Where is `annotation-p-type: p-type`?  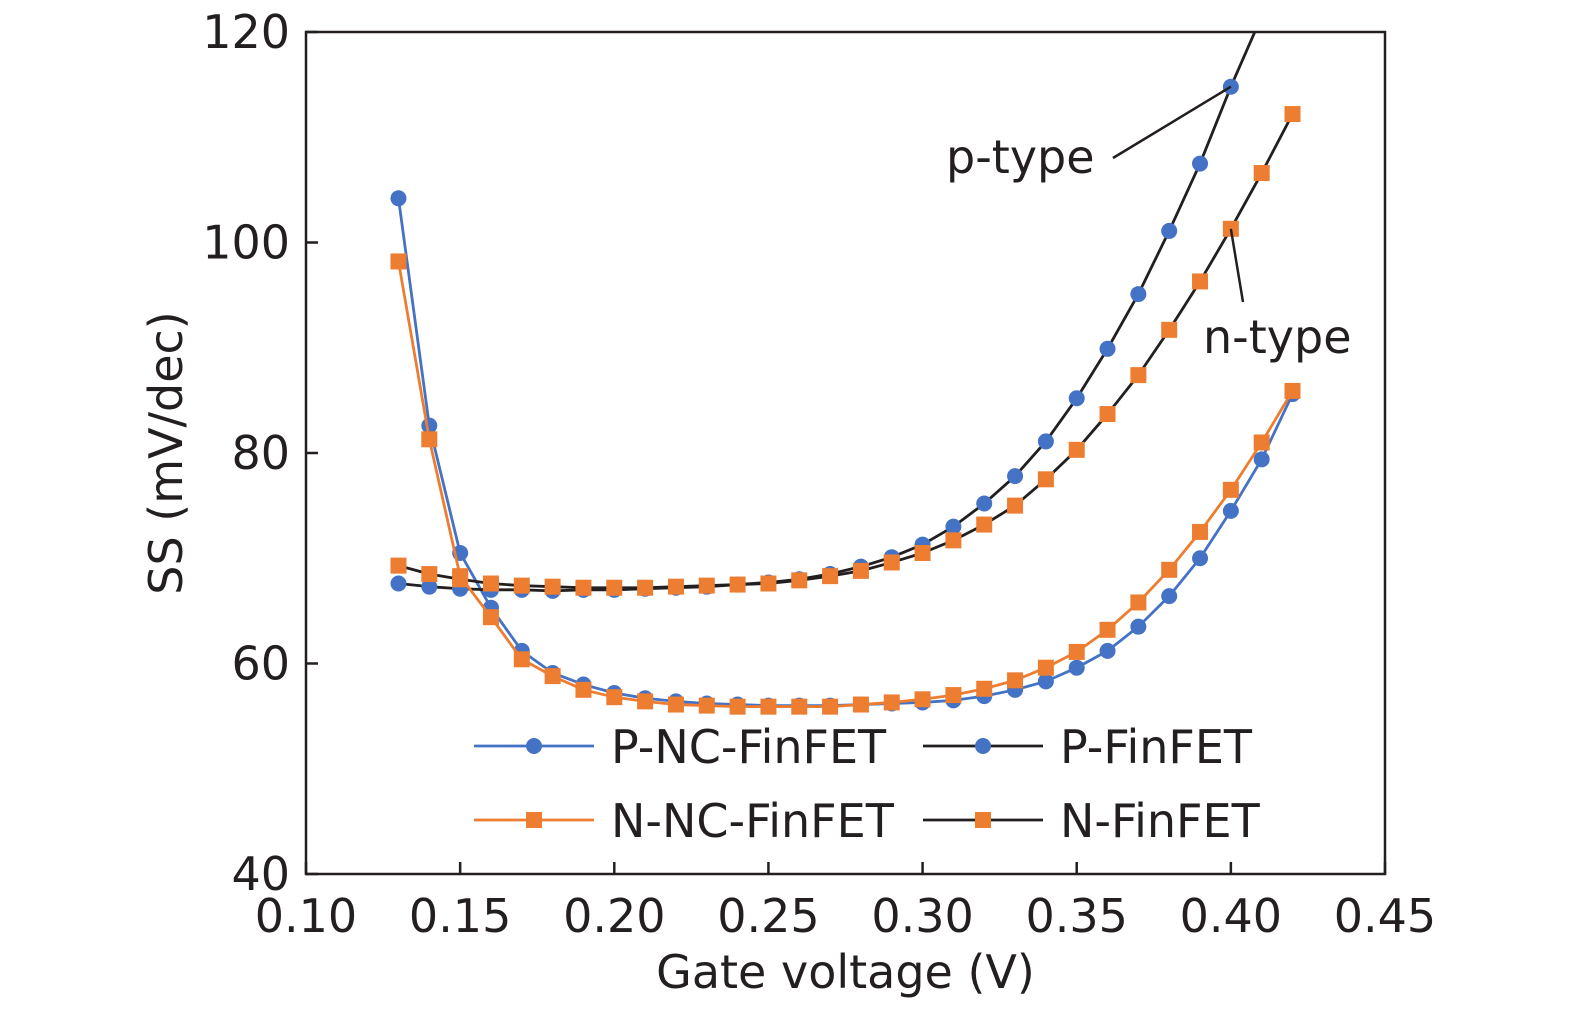 annotation-p-type: p-type is located at coordinates (1020, 157).